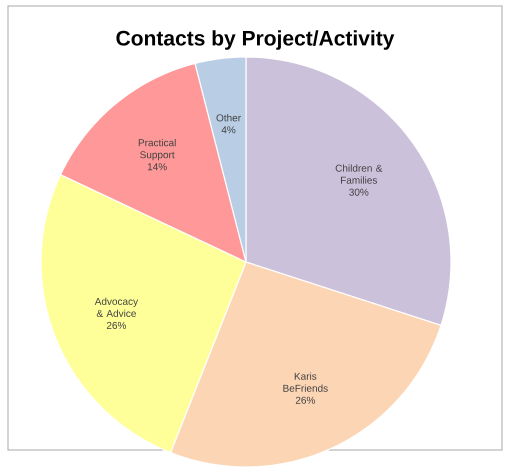 Image resolution: width=510 pixels, height=468 pixels. I want to click on data-label: 14%, so click(157, 166).